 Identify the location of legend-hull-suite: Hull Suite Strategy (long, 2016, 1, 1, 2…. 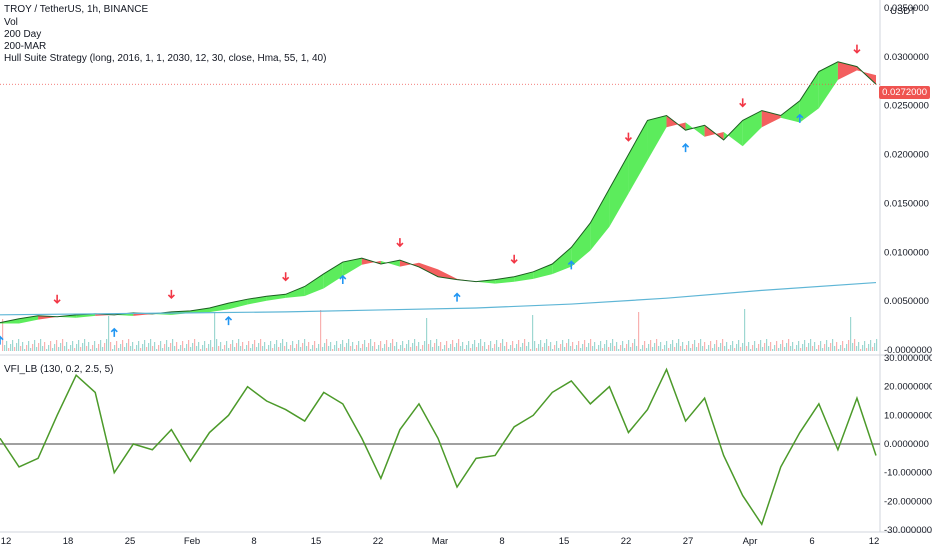
(165, 58).